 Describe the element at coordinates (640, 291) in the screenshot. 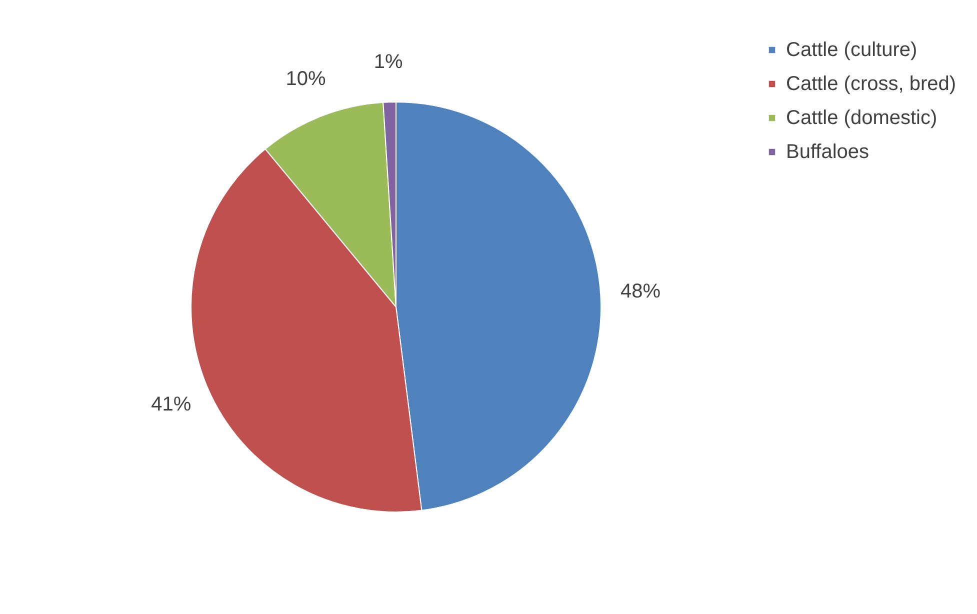

I see `data-label: 48%` at that location.